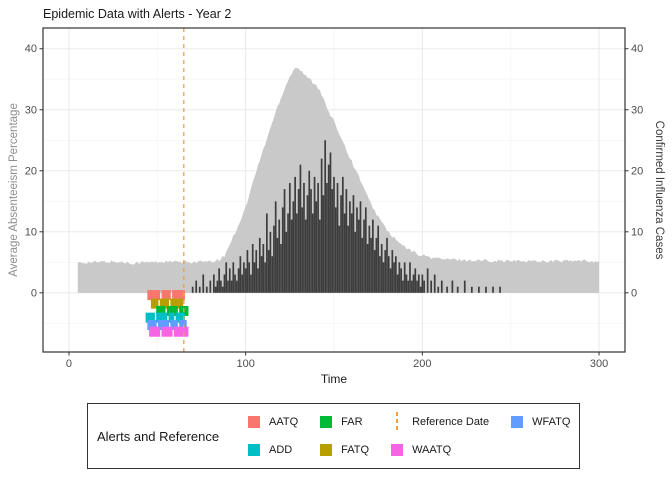 The width and height of the screenshot is (672, 480). Describe the element at coordinates (31, 49) in the screenshot. I see `y-axis-tick-label-left: 40` at that location.